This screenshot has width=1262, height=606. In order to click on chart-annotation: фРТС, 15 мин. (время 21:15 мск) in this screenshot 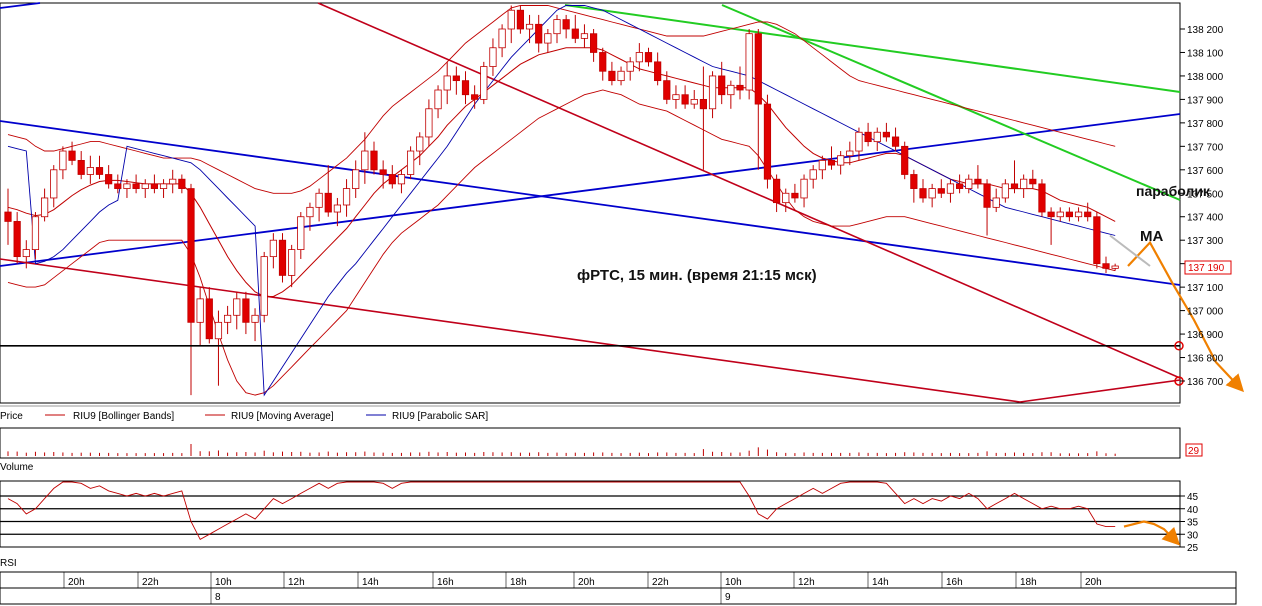, I will do `click(697, 275)`.